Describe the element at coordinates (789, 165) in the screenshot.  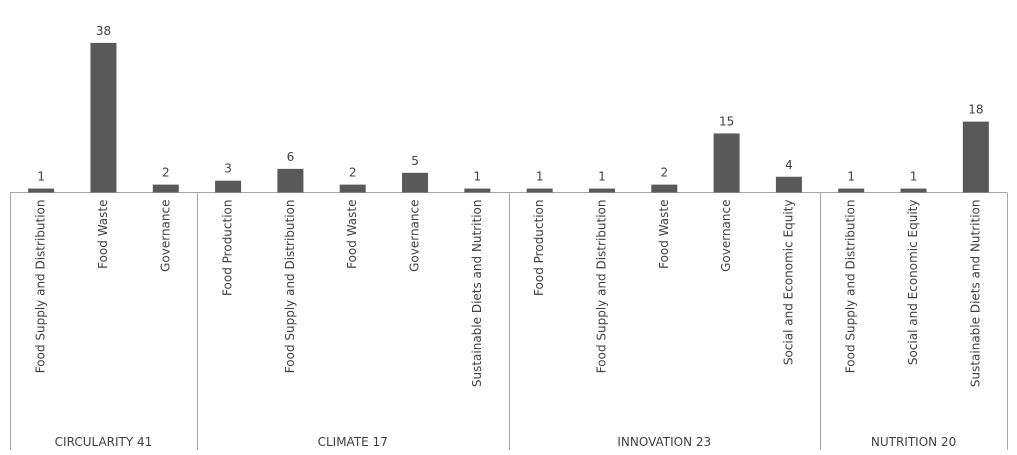
I see `data-label: 4` at that location.